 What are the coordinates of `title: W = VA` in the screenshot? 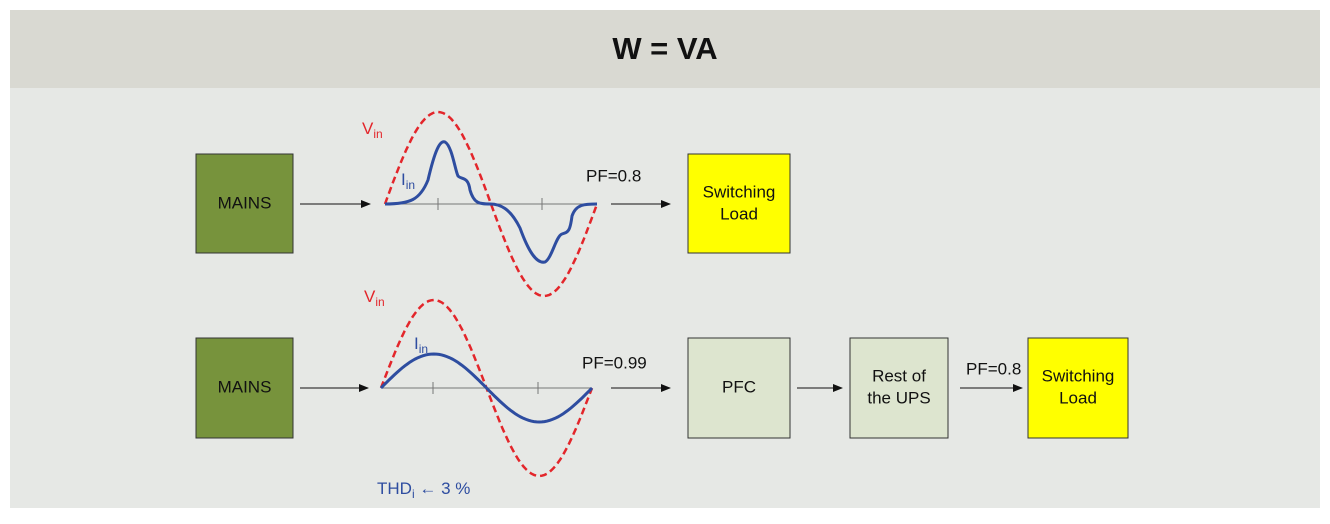 It's located at (664, 48).